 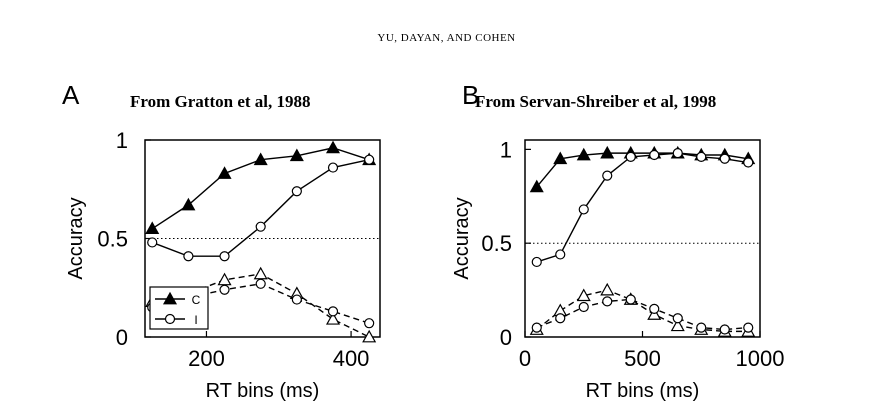 I want to click on panel-b-xtick-label: 1000, so click(x=760, y=358).